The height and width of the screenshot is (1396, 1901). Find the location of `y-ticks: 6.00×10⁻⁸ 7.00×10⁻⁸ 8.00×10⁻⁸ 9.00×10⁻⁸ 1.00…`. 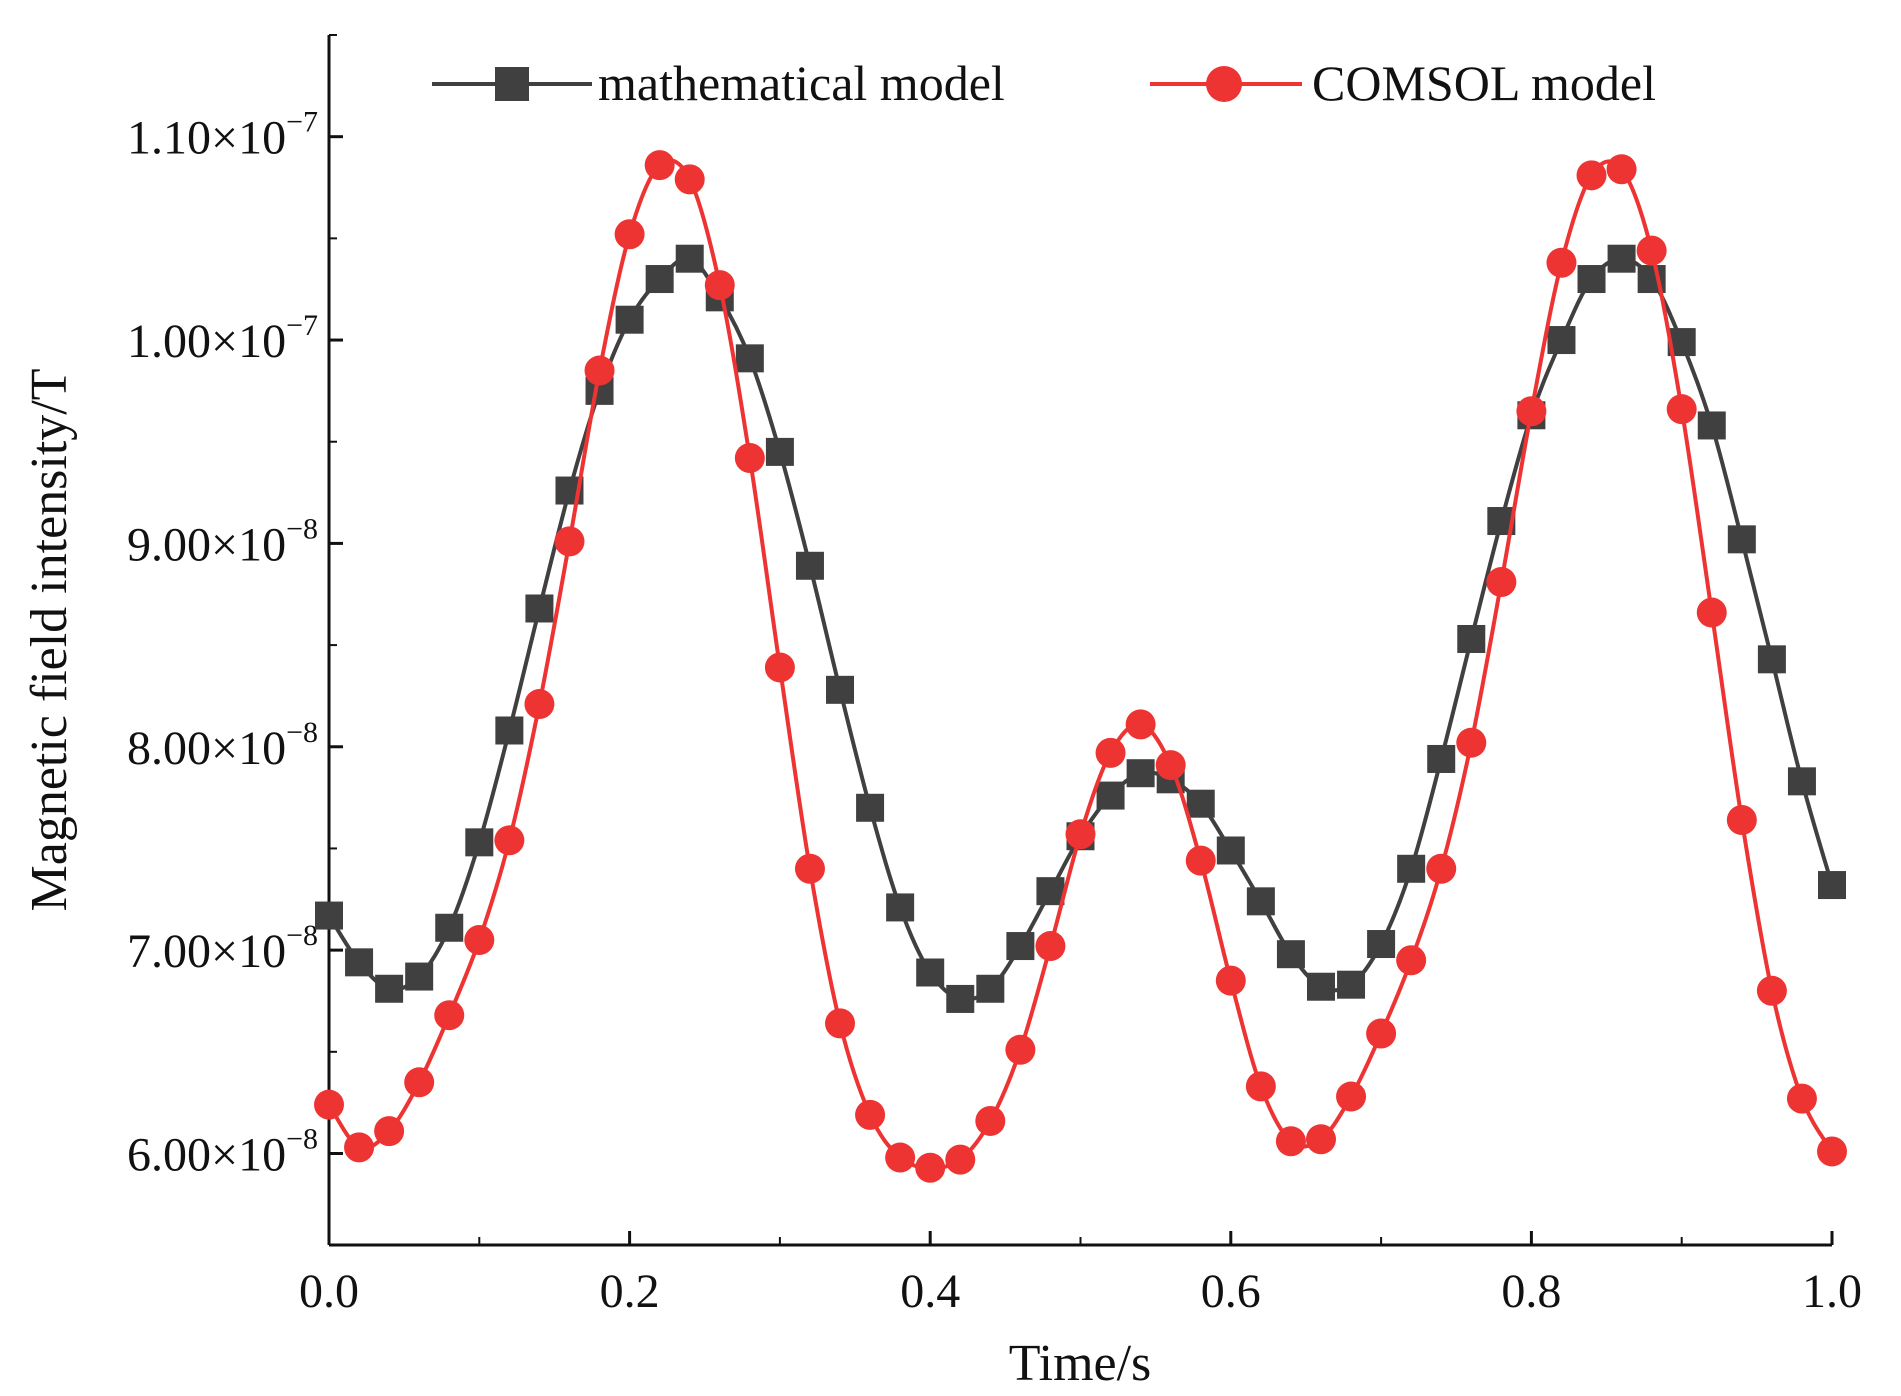

y-ticks: 6.00×10⁻⁸ 7.00×10⁻⁸ 8.00×10⁻⁸ 9.00×10⁻⁸ 1.00… is located at coordinates (235, 607).